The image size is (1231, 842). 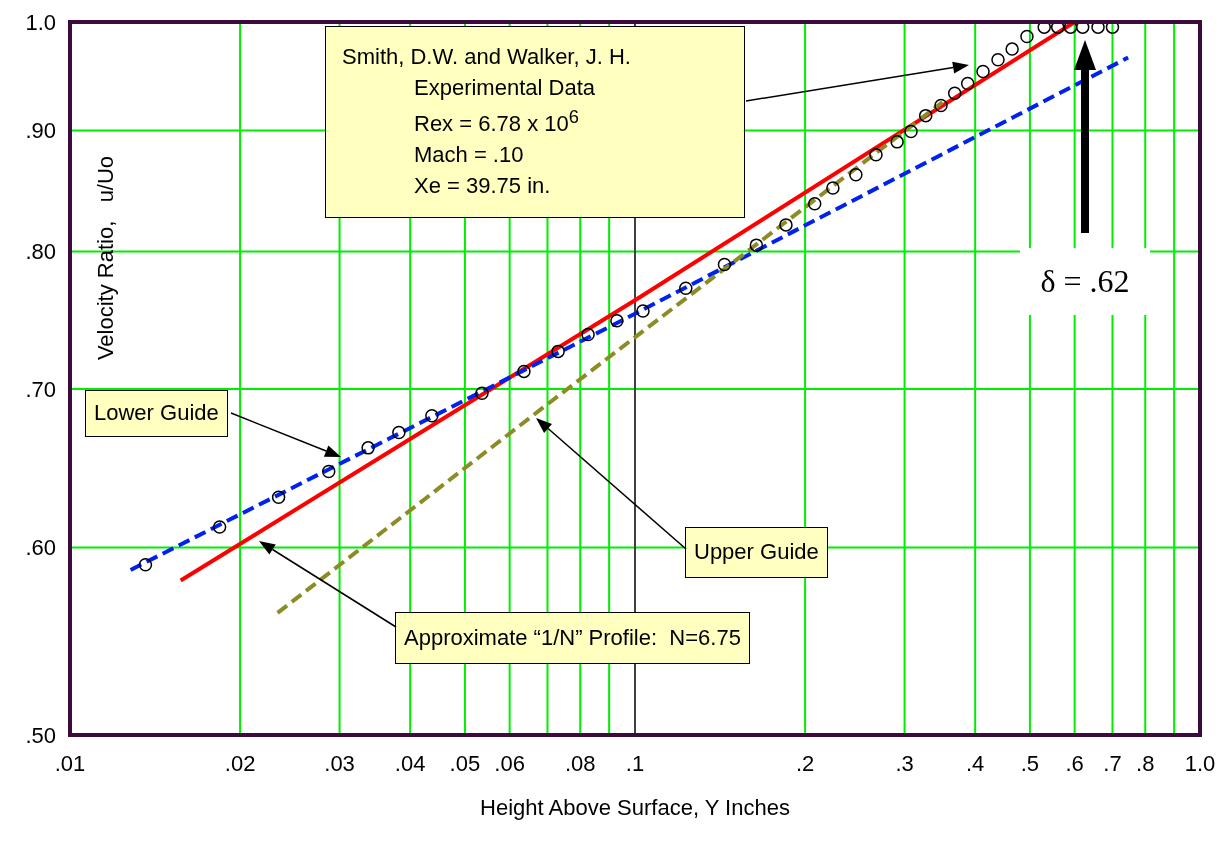 What do you see at coordinates (40, 389) in the screenshot?
I see `y-tick-label: .70` at bounding box center [40, 389].